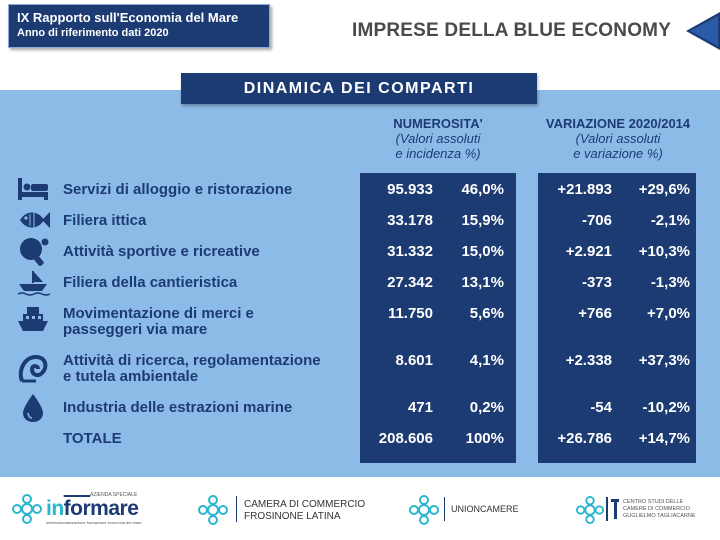  What do you see at coordinates (33, 368) in the screenshot?
I see `shell-icon` at bounding box center [33, 368].